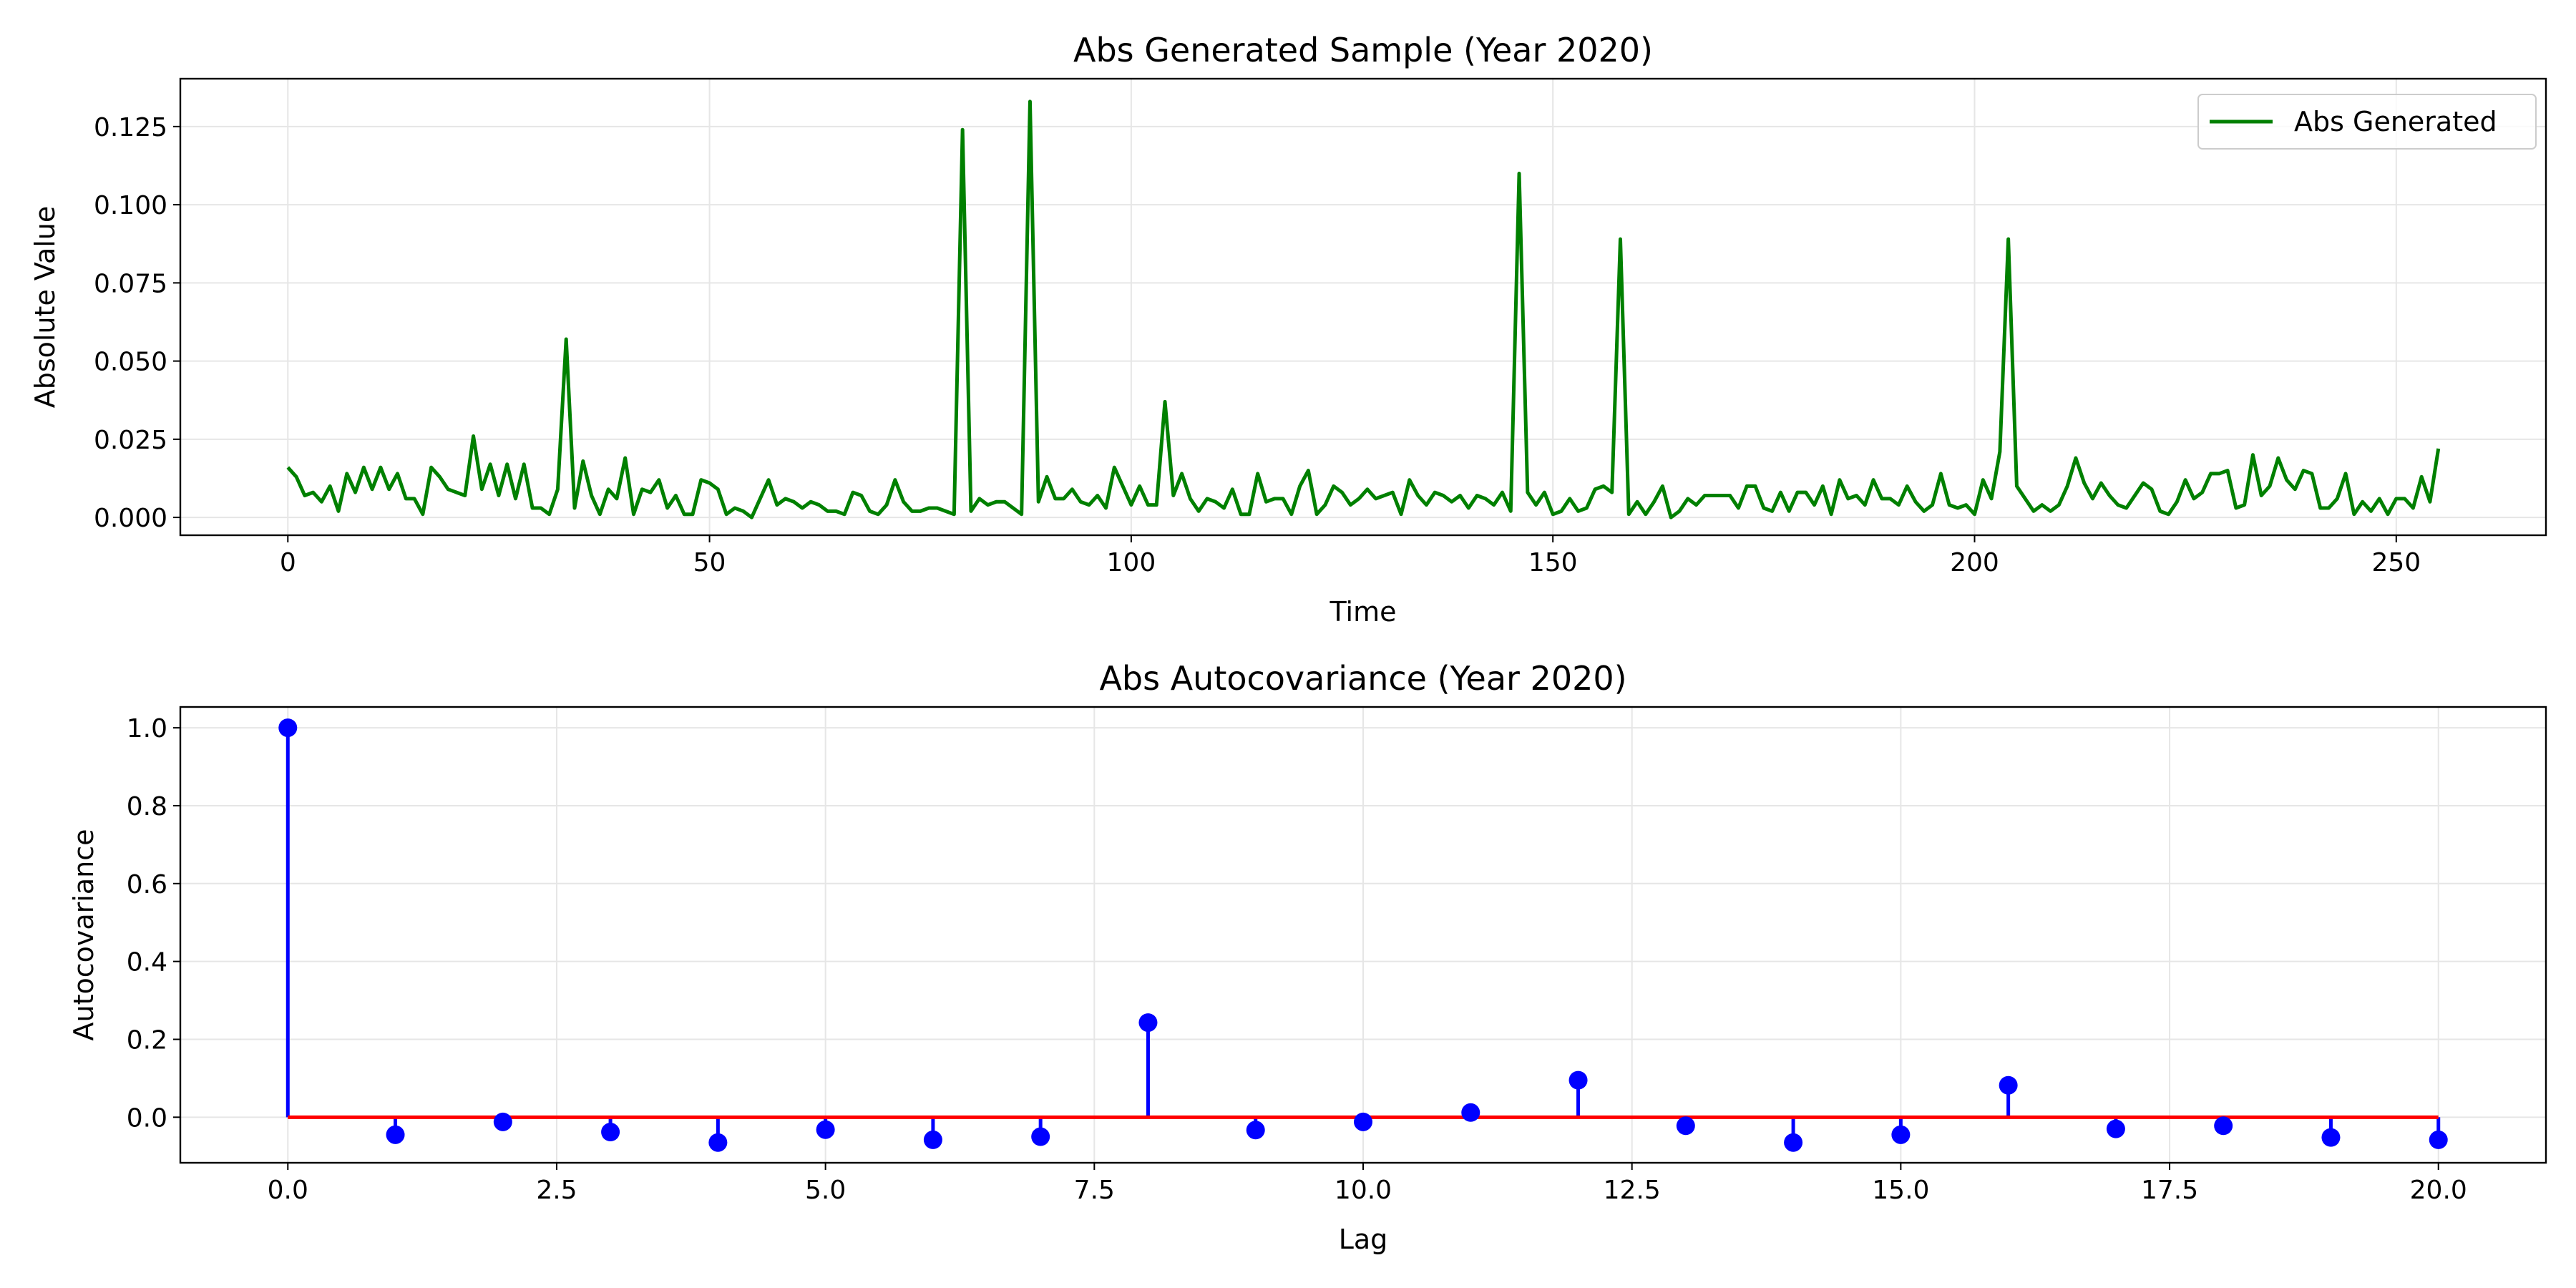 The width and height of the screenshot is (2576, 1288). I want to click on y-tick-label: 0.6, so click(147, 884).